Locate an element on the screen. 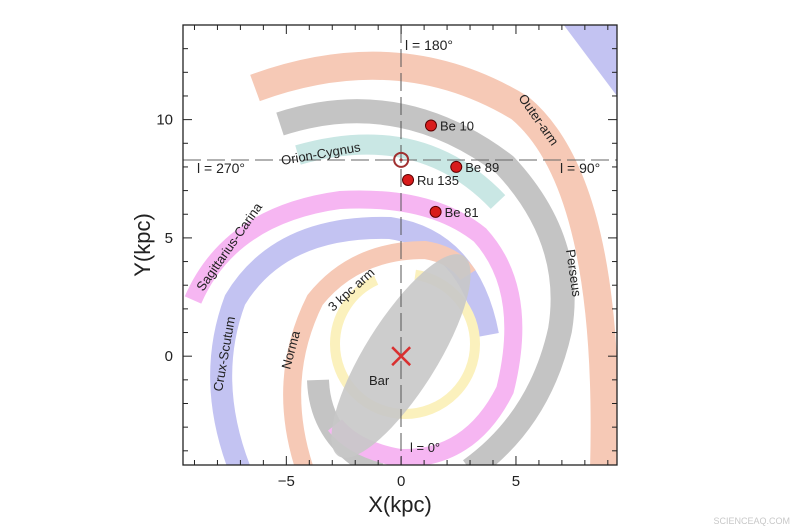  l180-label: l = 180° is located at coordinates (429, 45).